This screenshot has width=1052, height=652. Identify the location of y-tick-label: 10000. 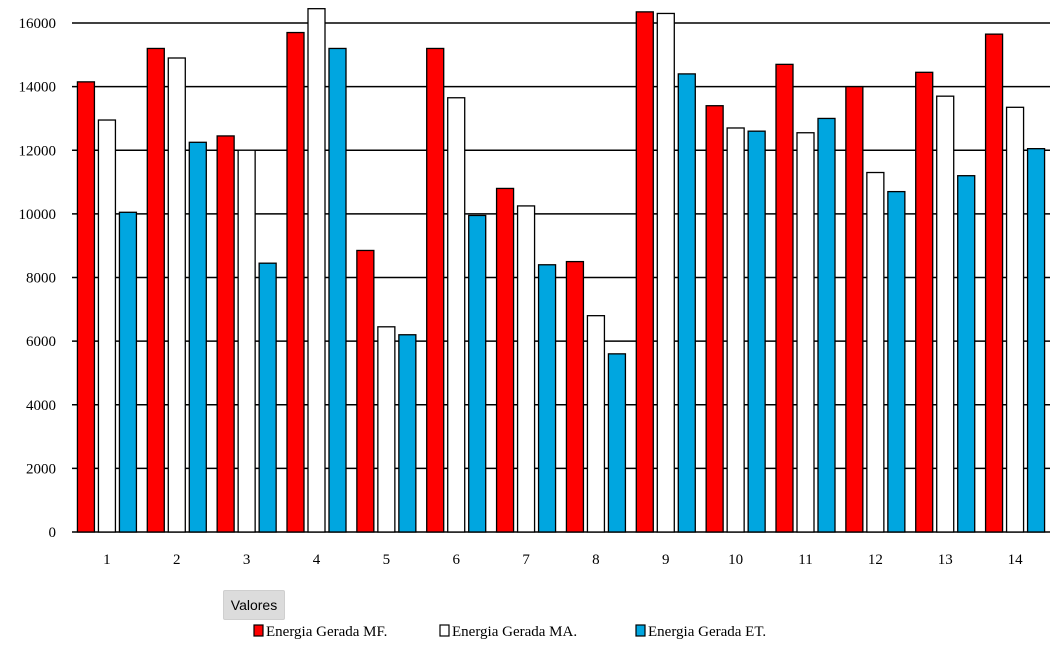
(38, 215).